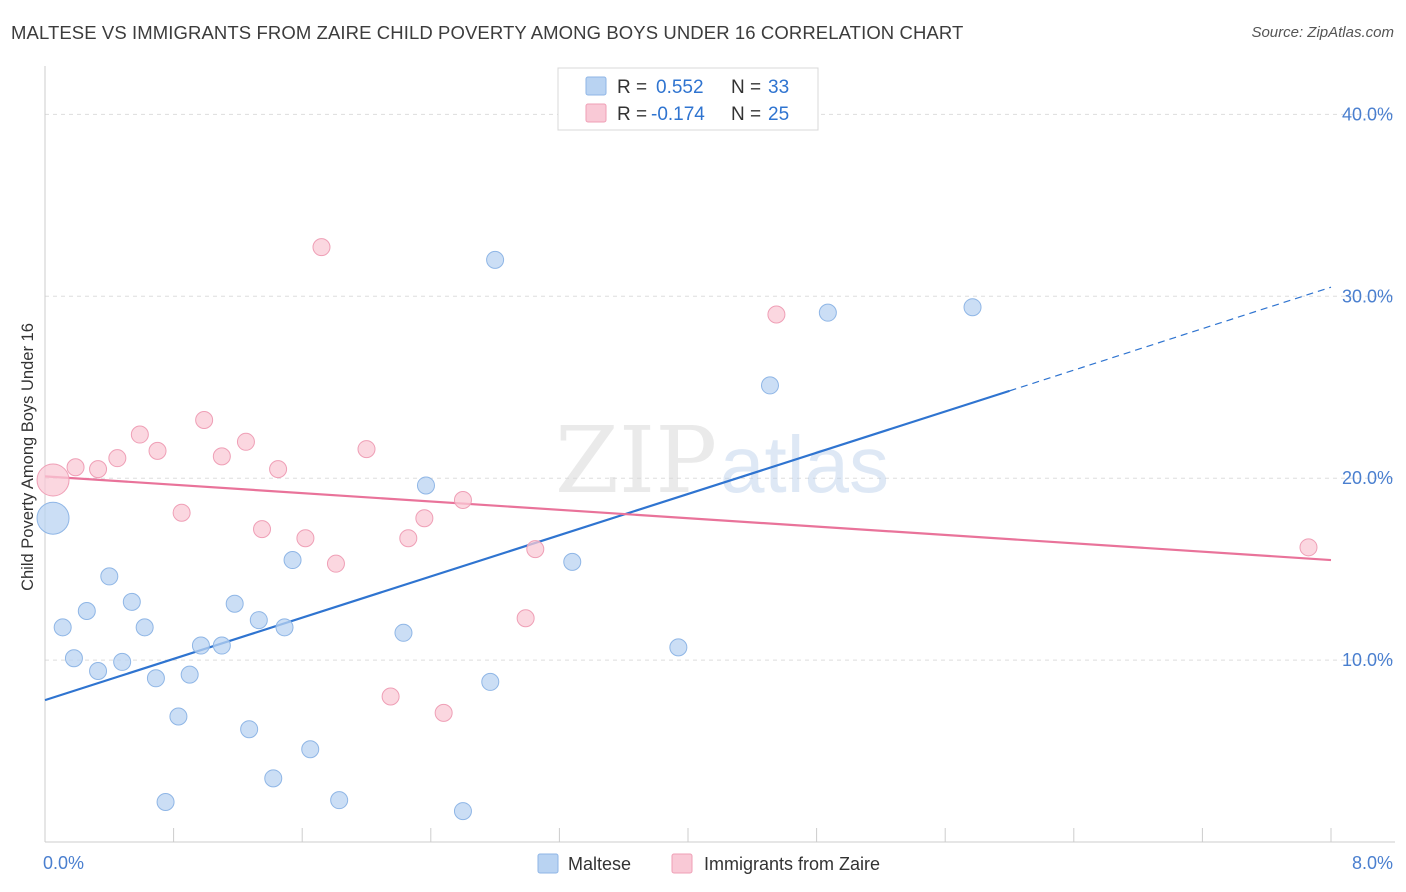 This screenshot has width=1406, height=892. Describe the element at coordinates (688, 99) in the screenshot. I see `stats-legend: R = 0.552 N = 33 R = -0.174 N = 25` at that location.